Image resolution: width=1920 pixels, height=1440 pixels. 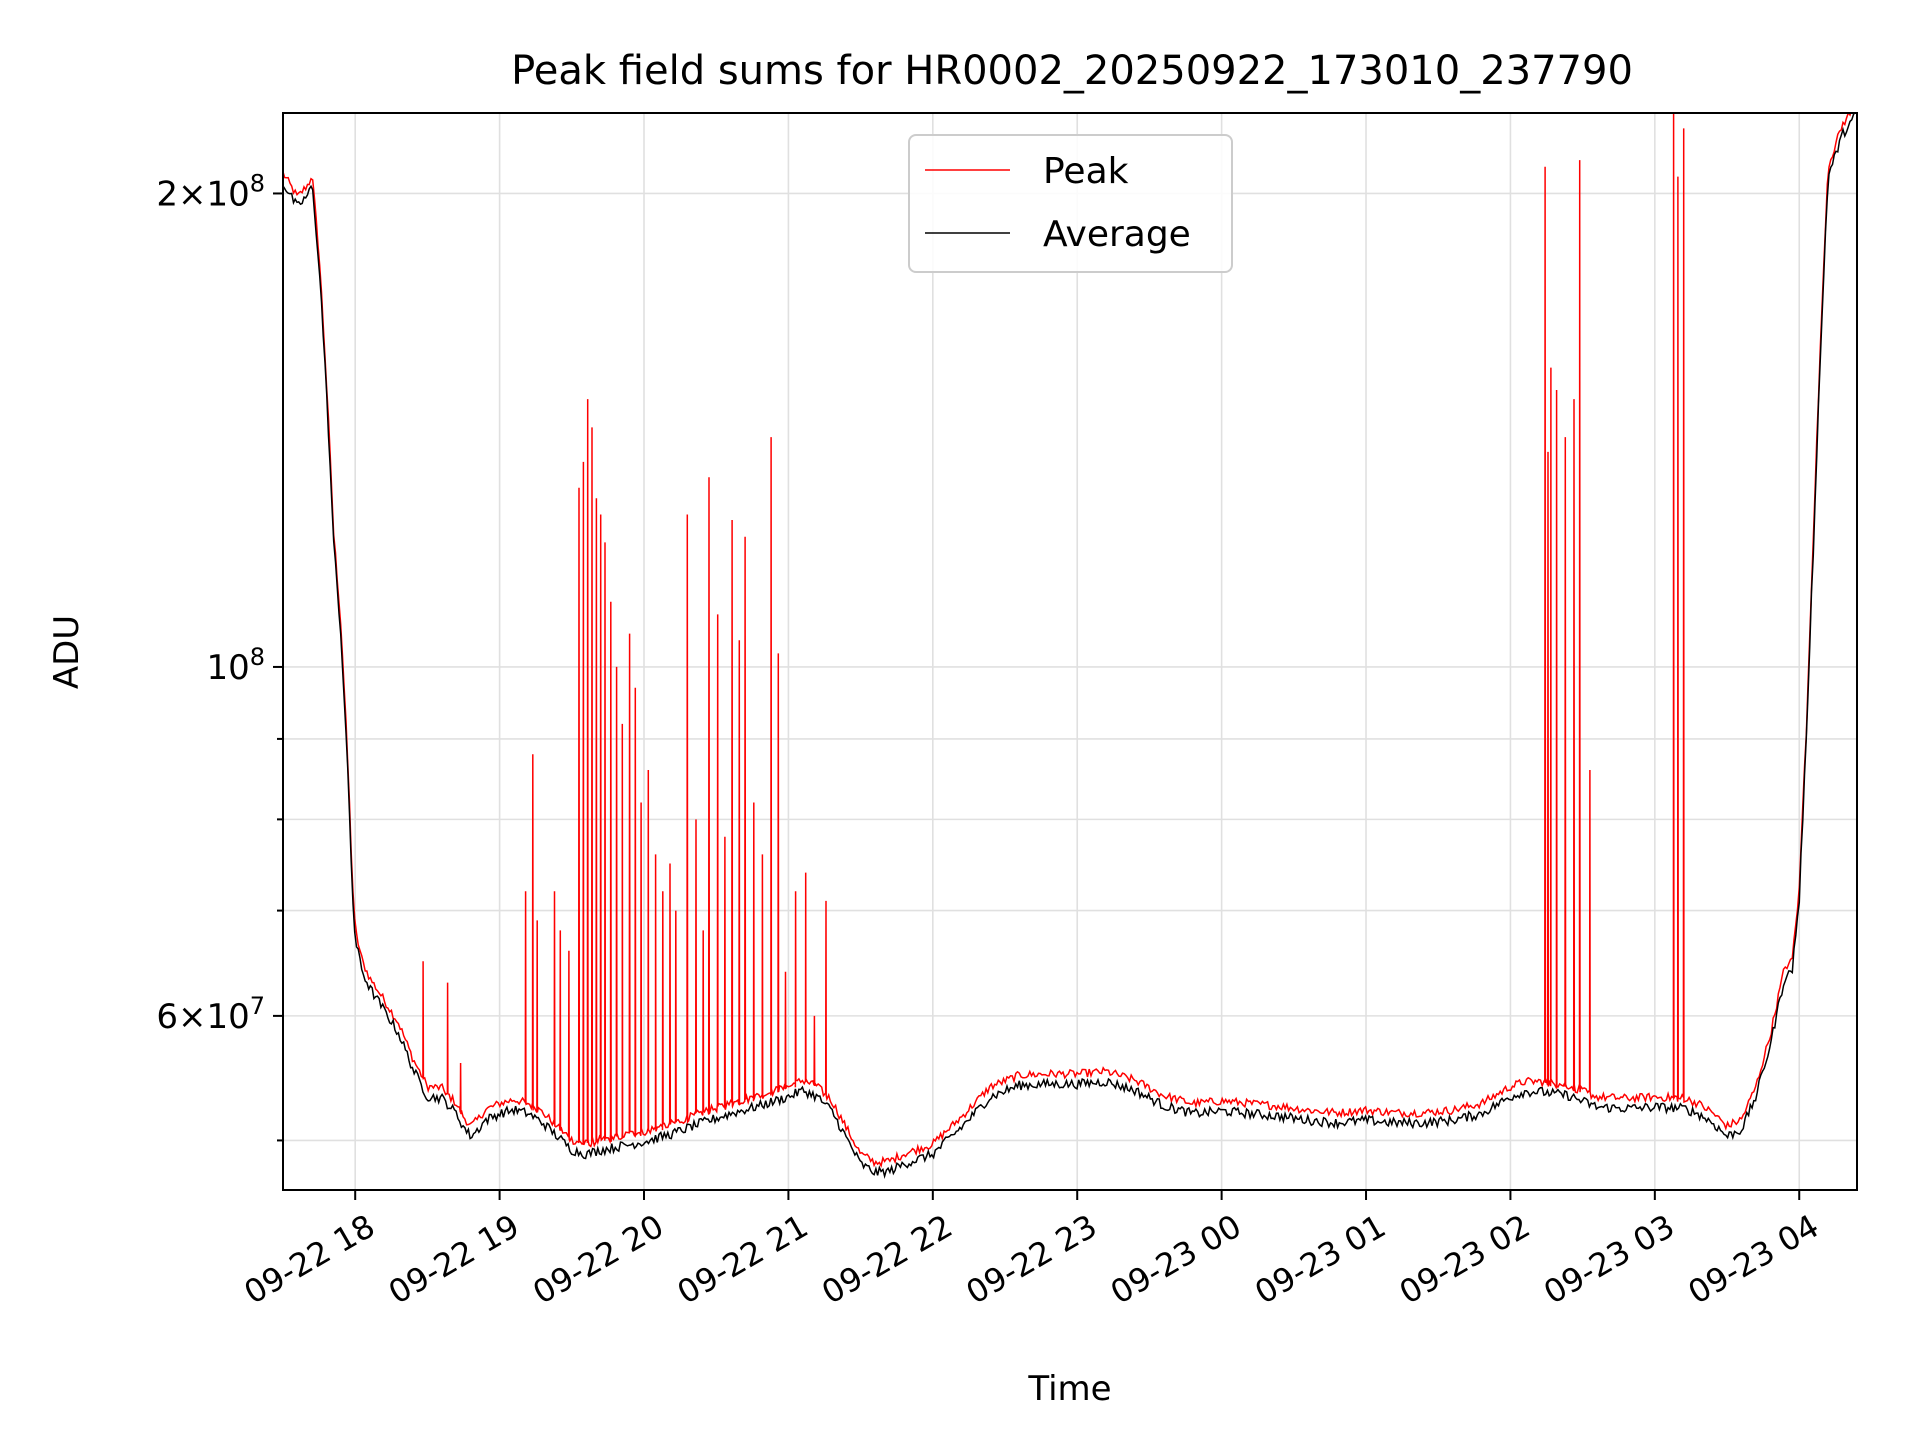 I want to click on y-tick-label: 108, so click(x=235, y=665).